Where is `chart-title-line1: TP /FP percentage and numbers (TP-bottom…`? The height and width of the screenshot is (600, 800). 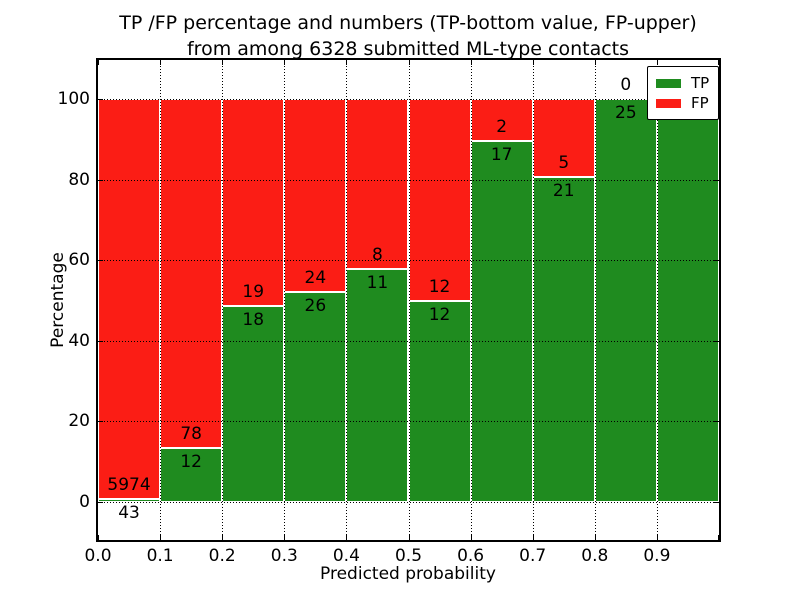 chart-title-line1: TP /FP percentage and numbers (TP-bottom… is located at coordinates (408, 23).